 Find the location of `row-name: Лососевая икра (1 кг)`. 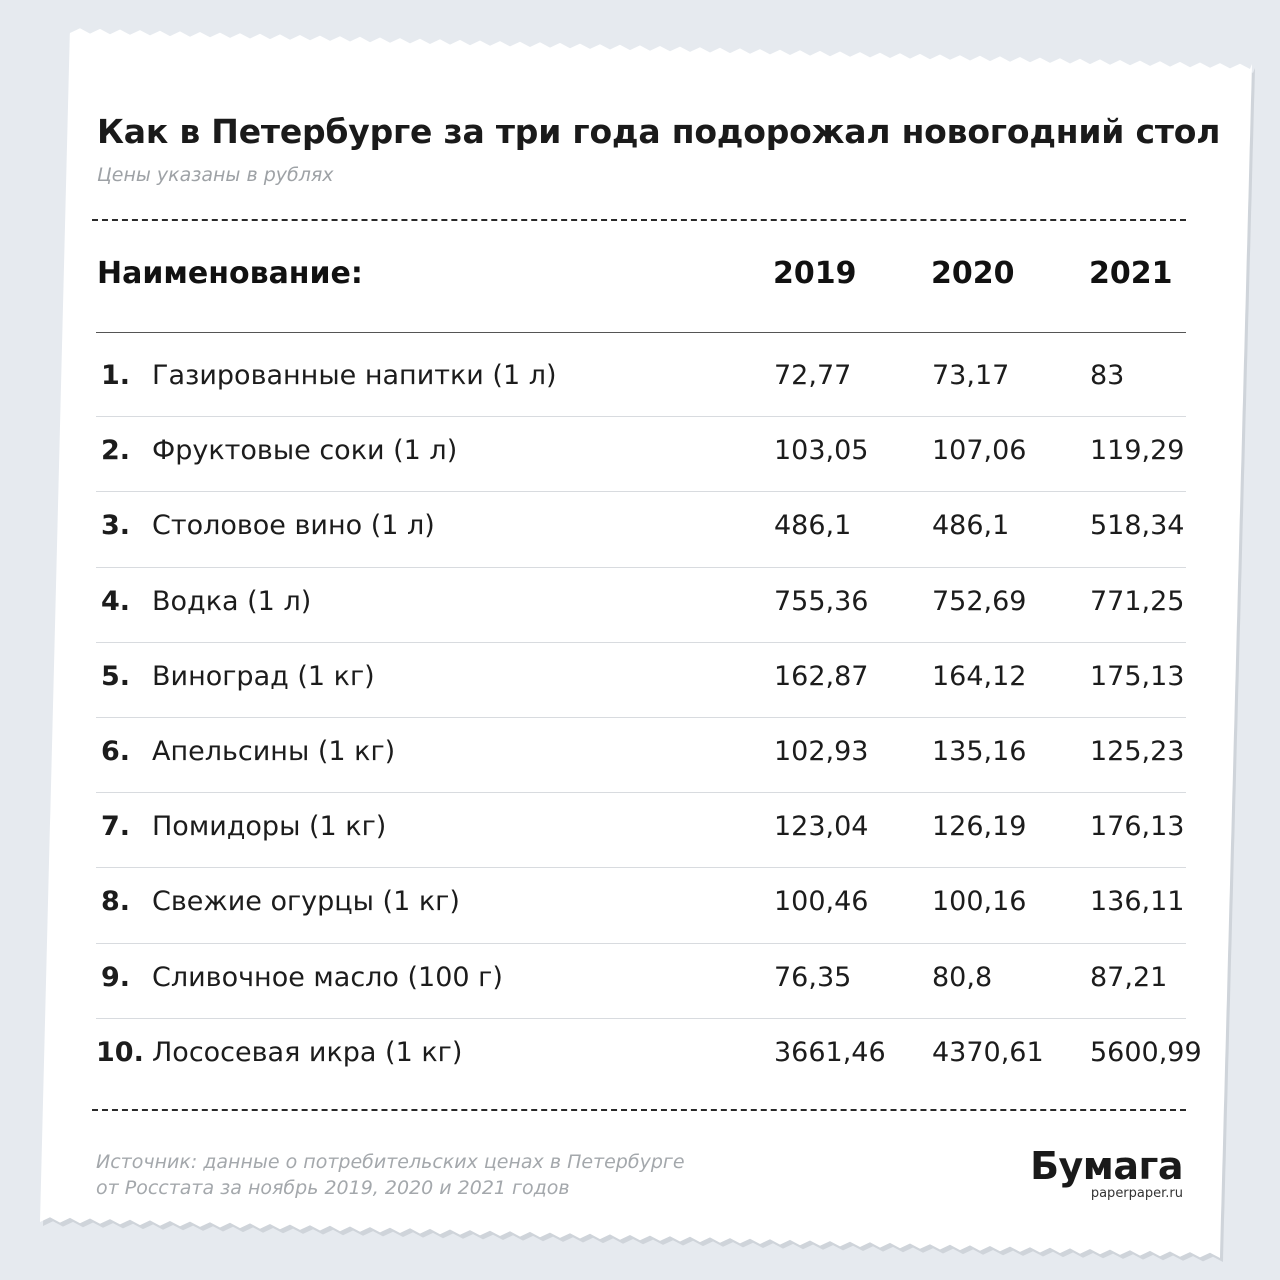

row-name: Лососевая икра (1 кг) is located at coordinates (307, 1052).